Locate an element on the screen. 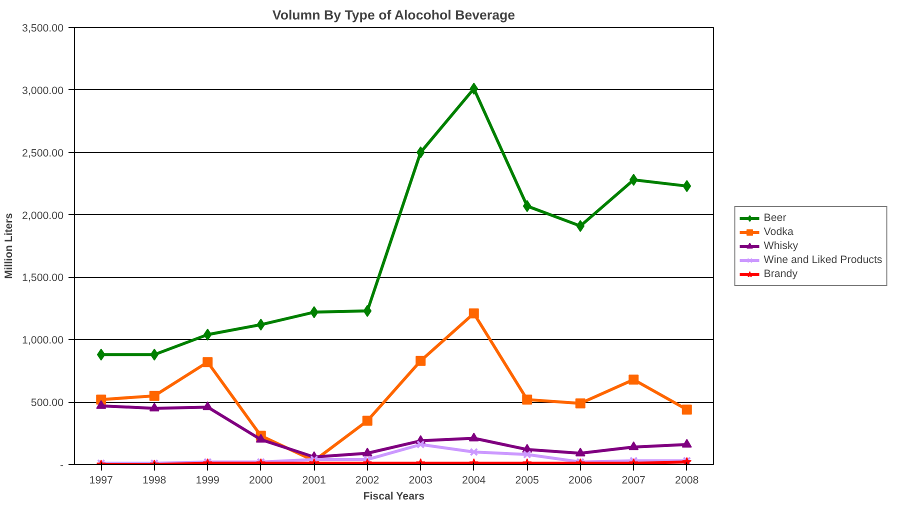 This screenshot has height=512, width=911. y-tick-label: 3,500.00 is located at coordinates (43, 28).